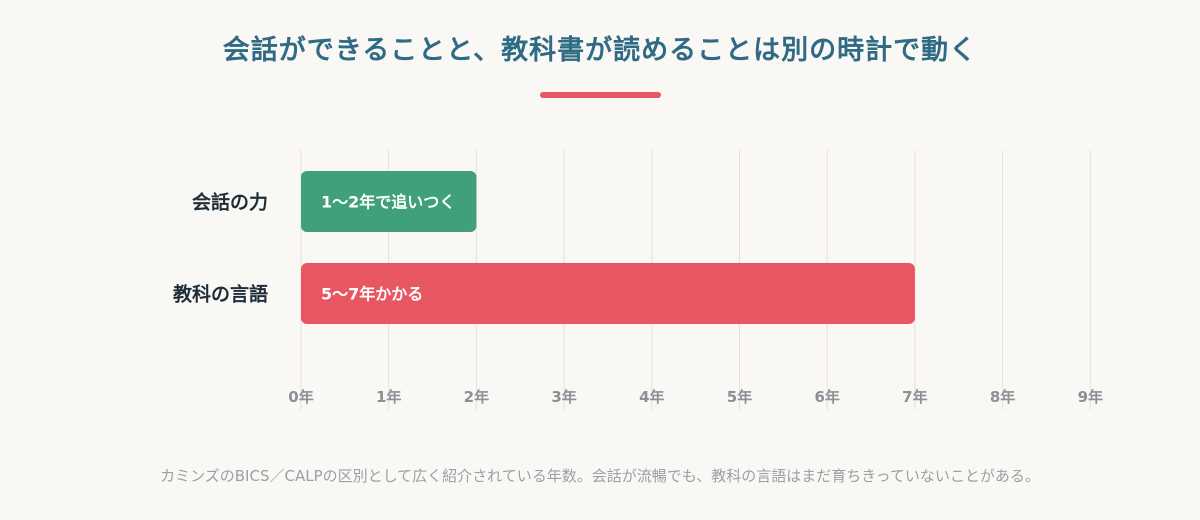 The image size is (1200, 520). What do you see at coordinates (220, 294) in the screenshot?
I see `category-label: 教科の言語` at bounding box center [220, 294].